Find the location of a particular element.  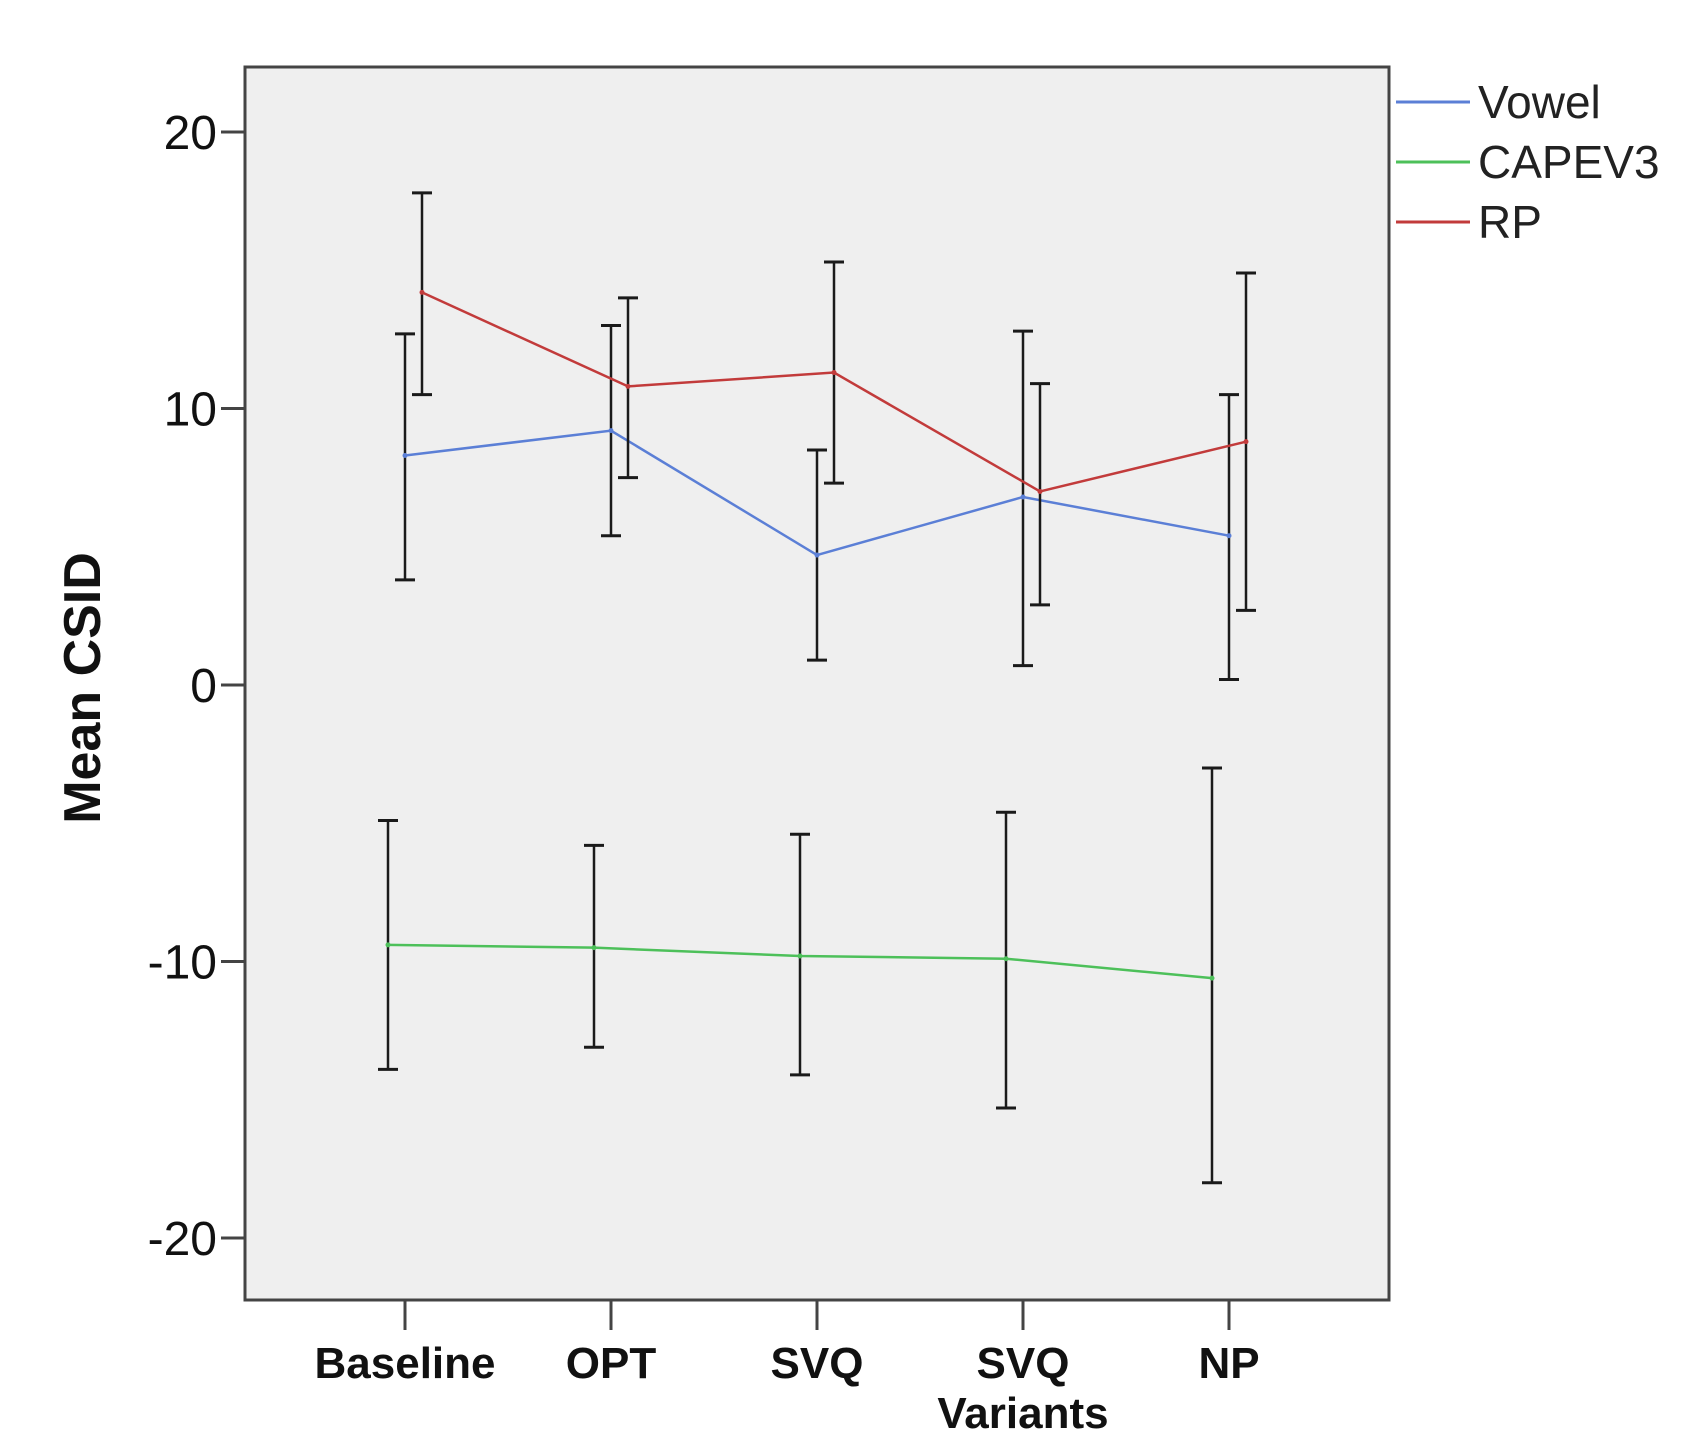

x-tick-label: Baseline is located at coordinates (405, 1363).